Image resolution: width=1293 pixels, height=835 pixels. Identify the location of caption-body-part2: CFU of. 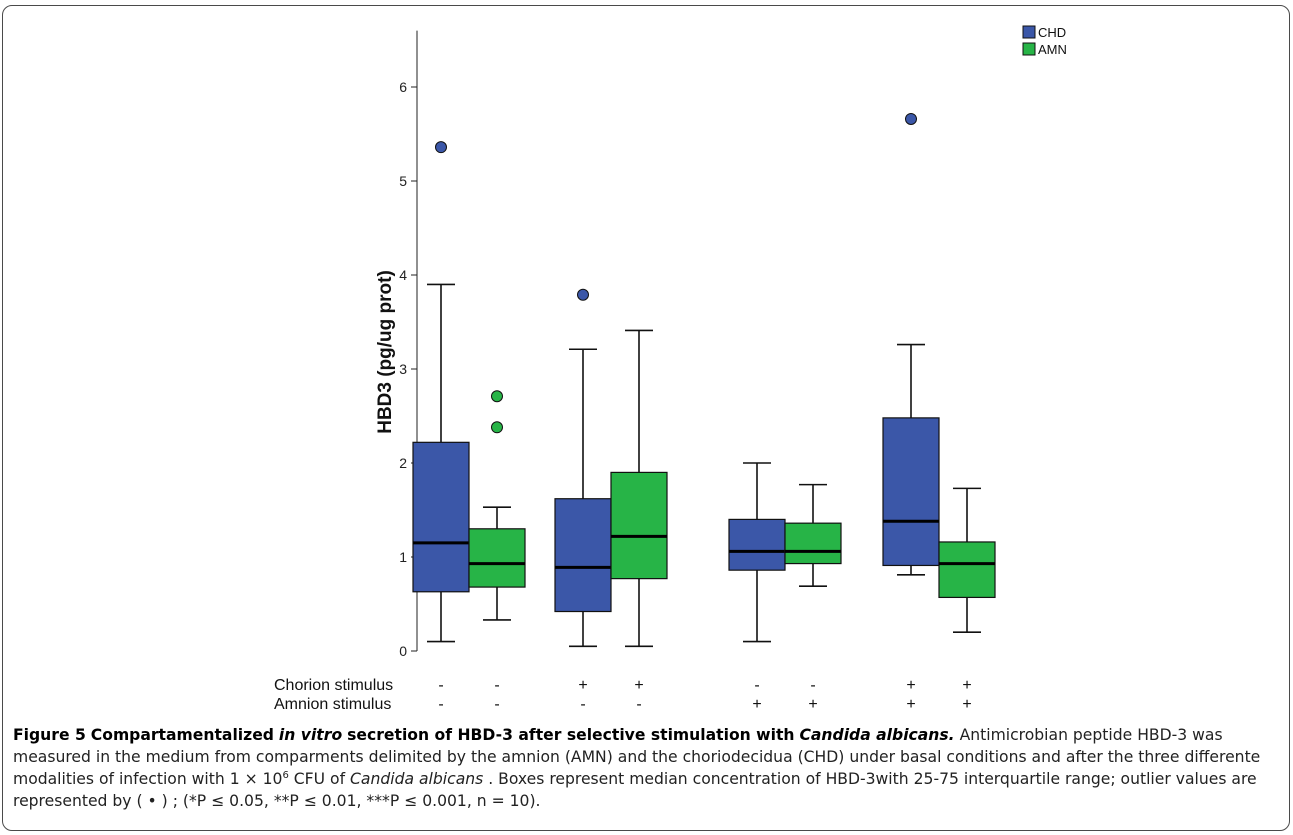
(319, 779).